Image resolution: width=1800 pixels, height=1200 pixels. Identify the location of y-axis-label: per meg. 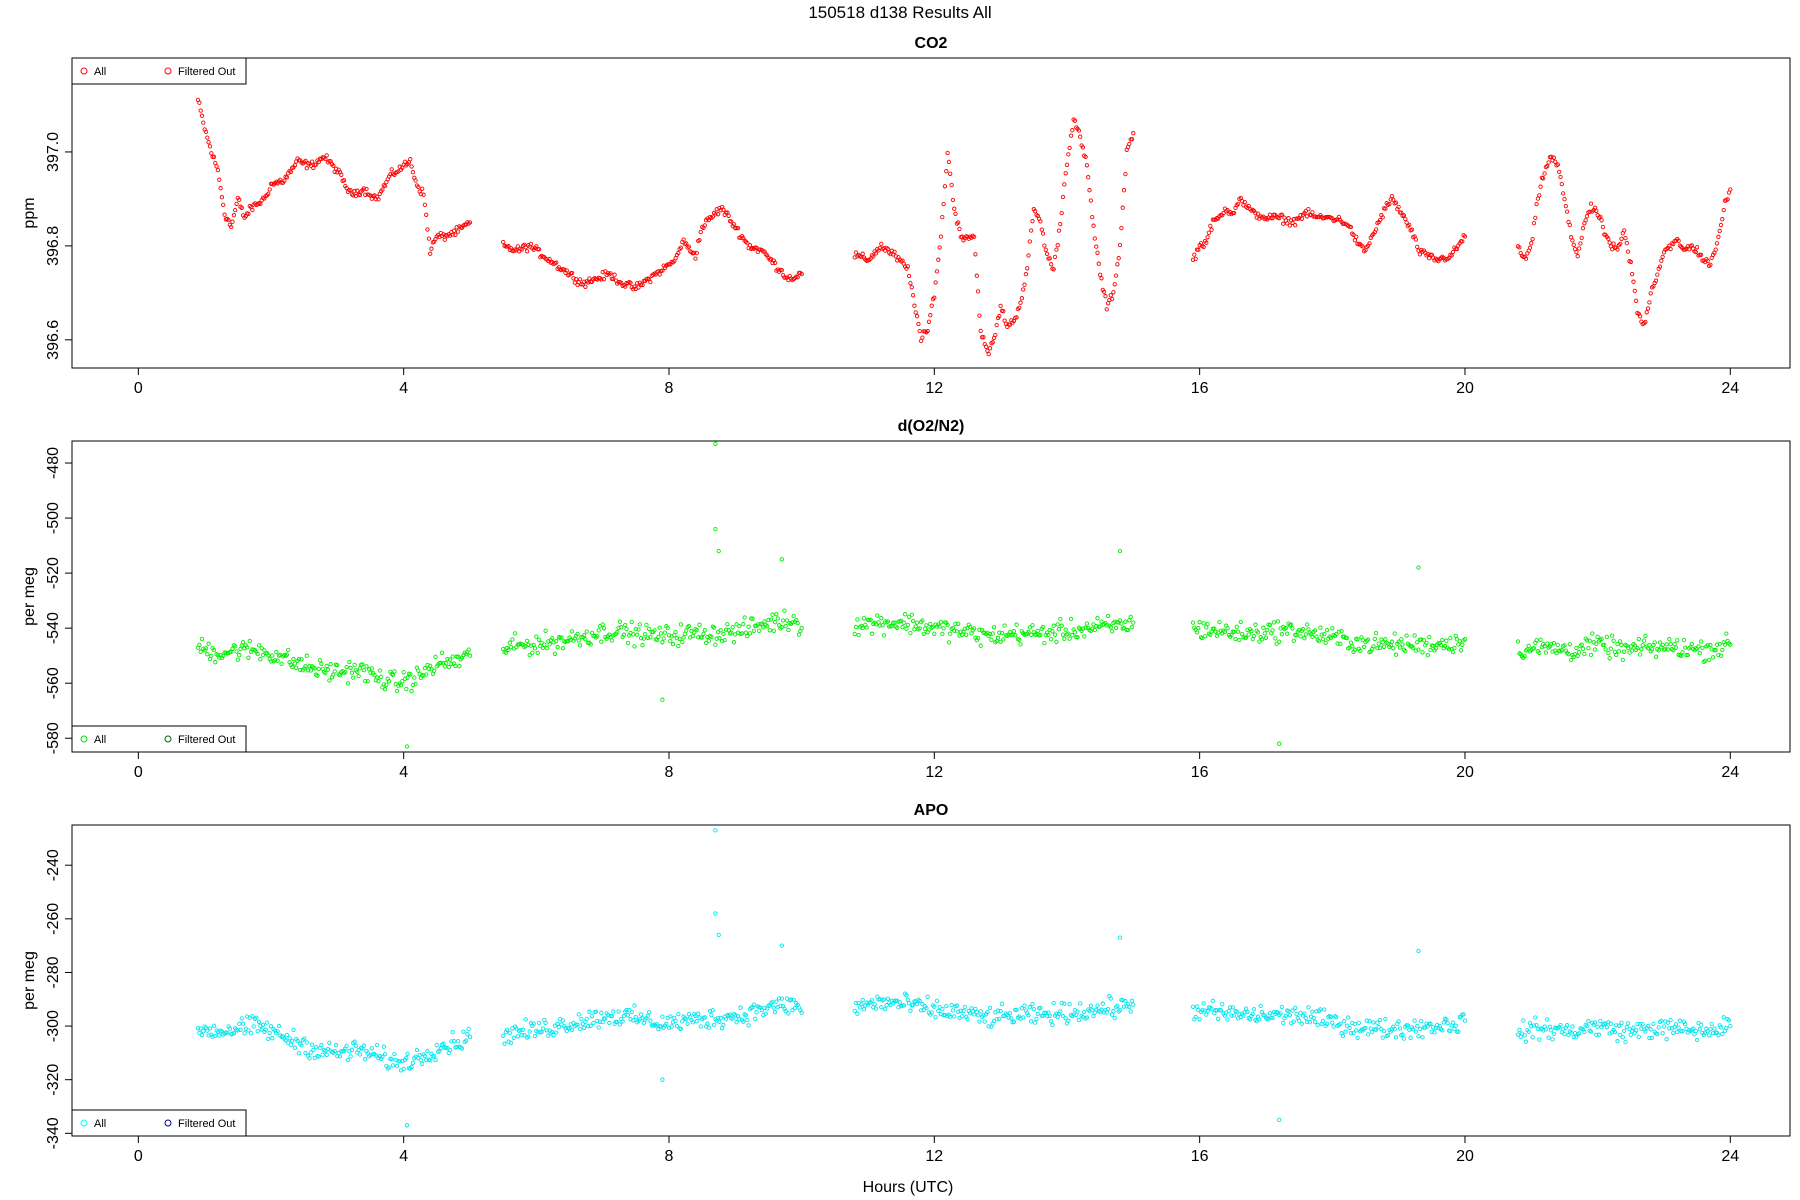
(29, 596).